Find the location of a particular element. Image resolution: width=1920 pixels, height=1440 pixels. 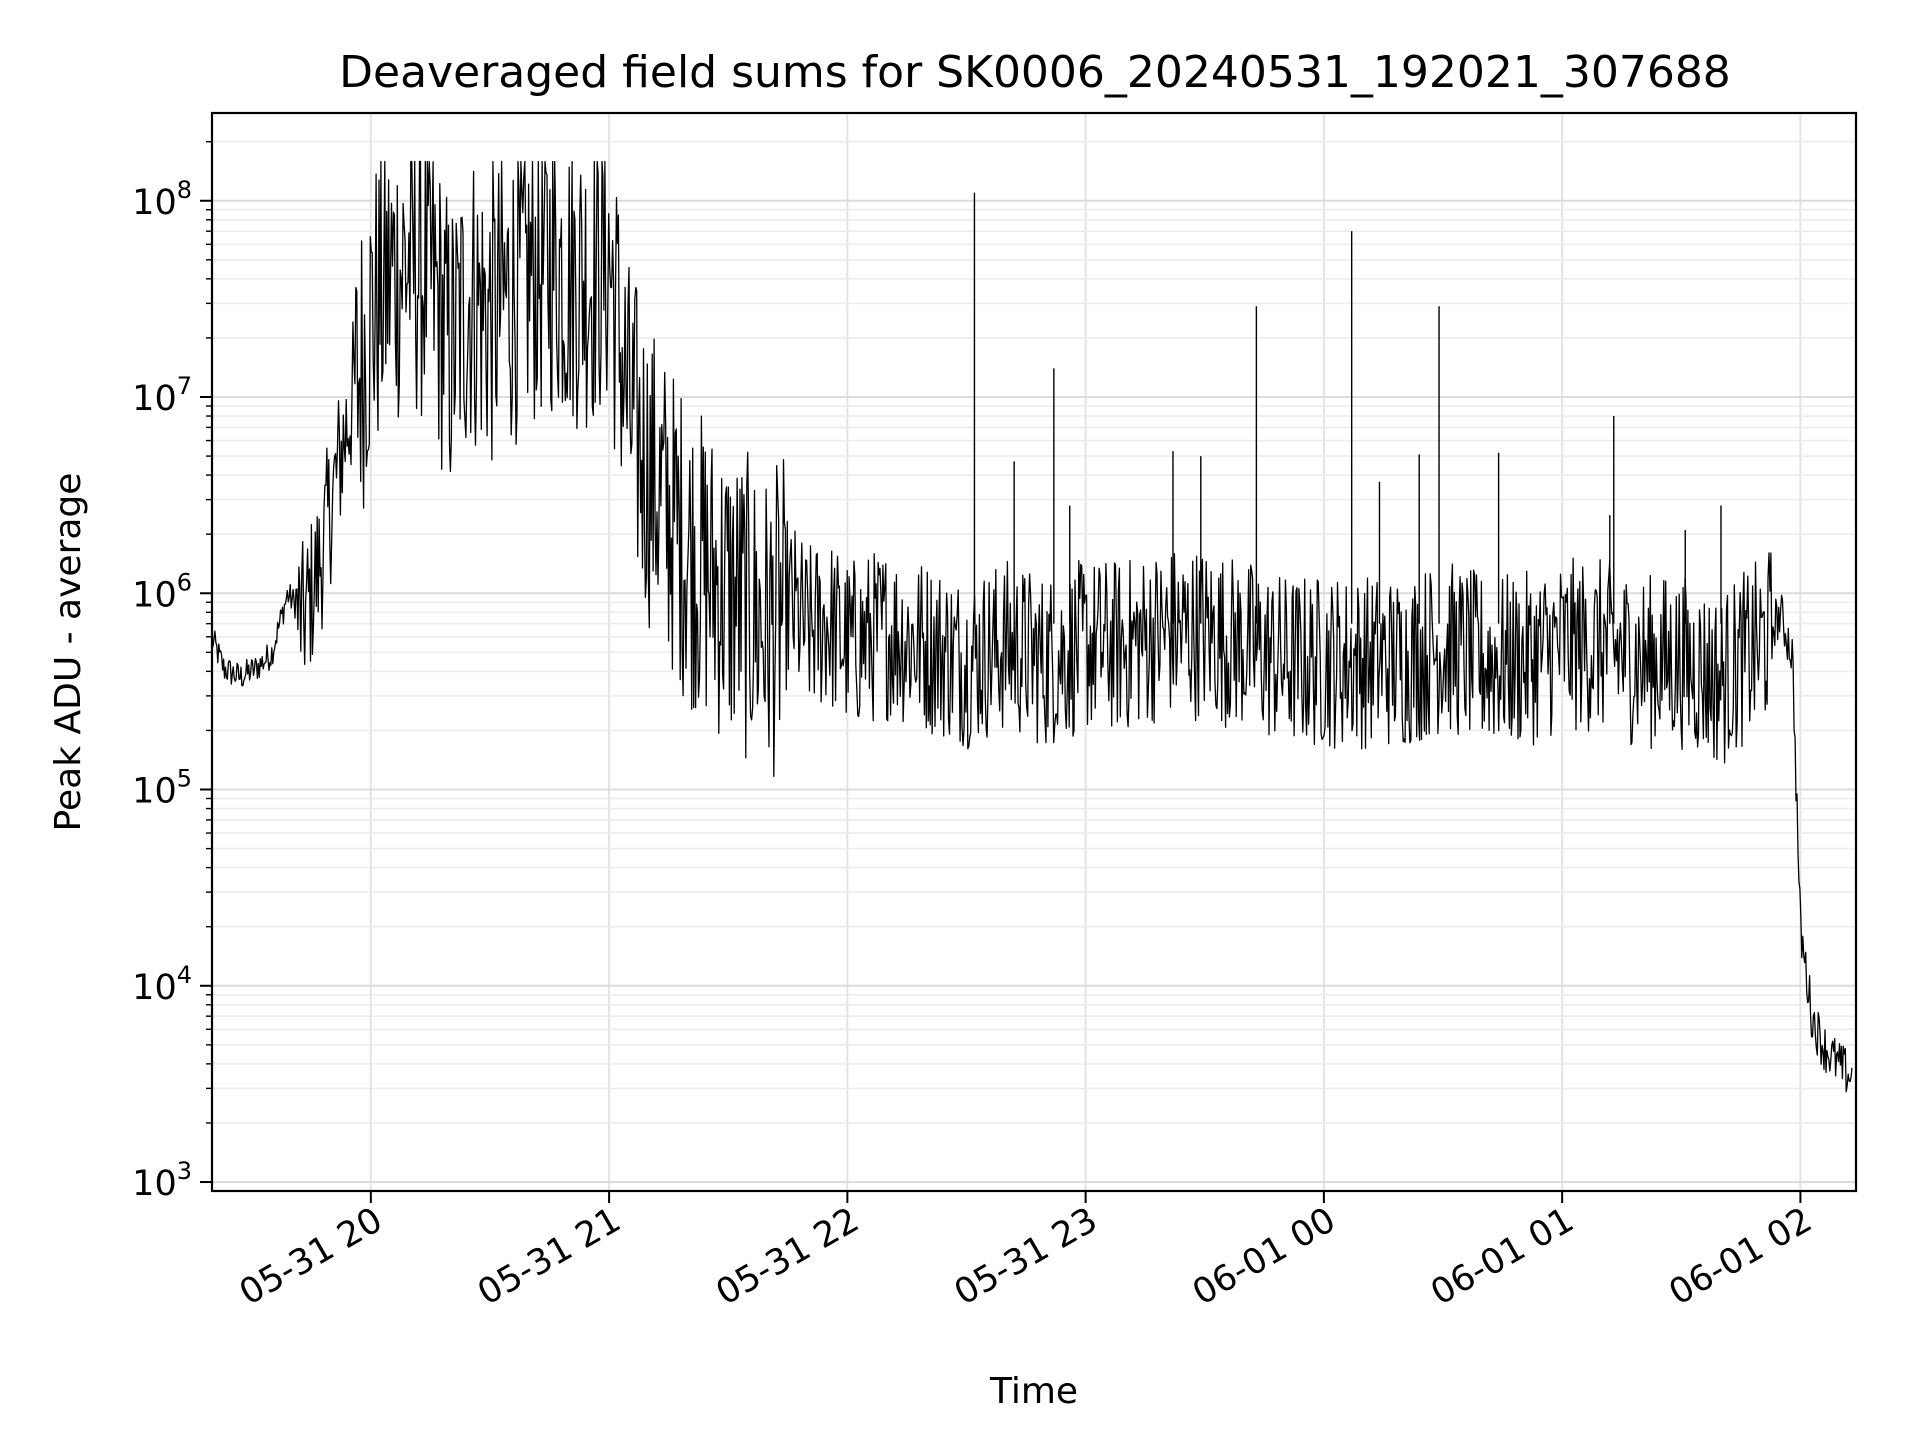

x-axis-label: Time is located at coordinates (1033, 1391).